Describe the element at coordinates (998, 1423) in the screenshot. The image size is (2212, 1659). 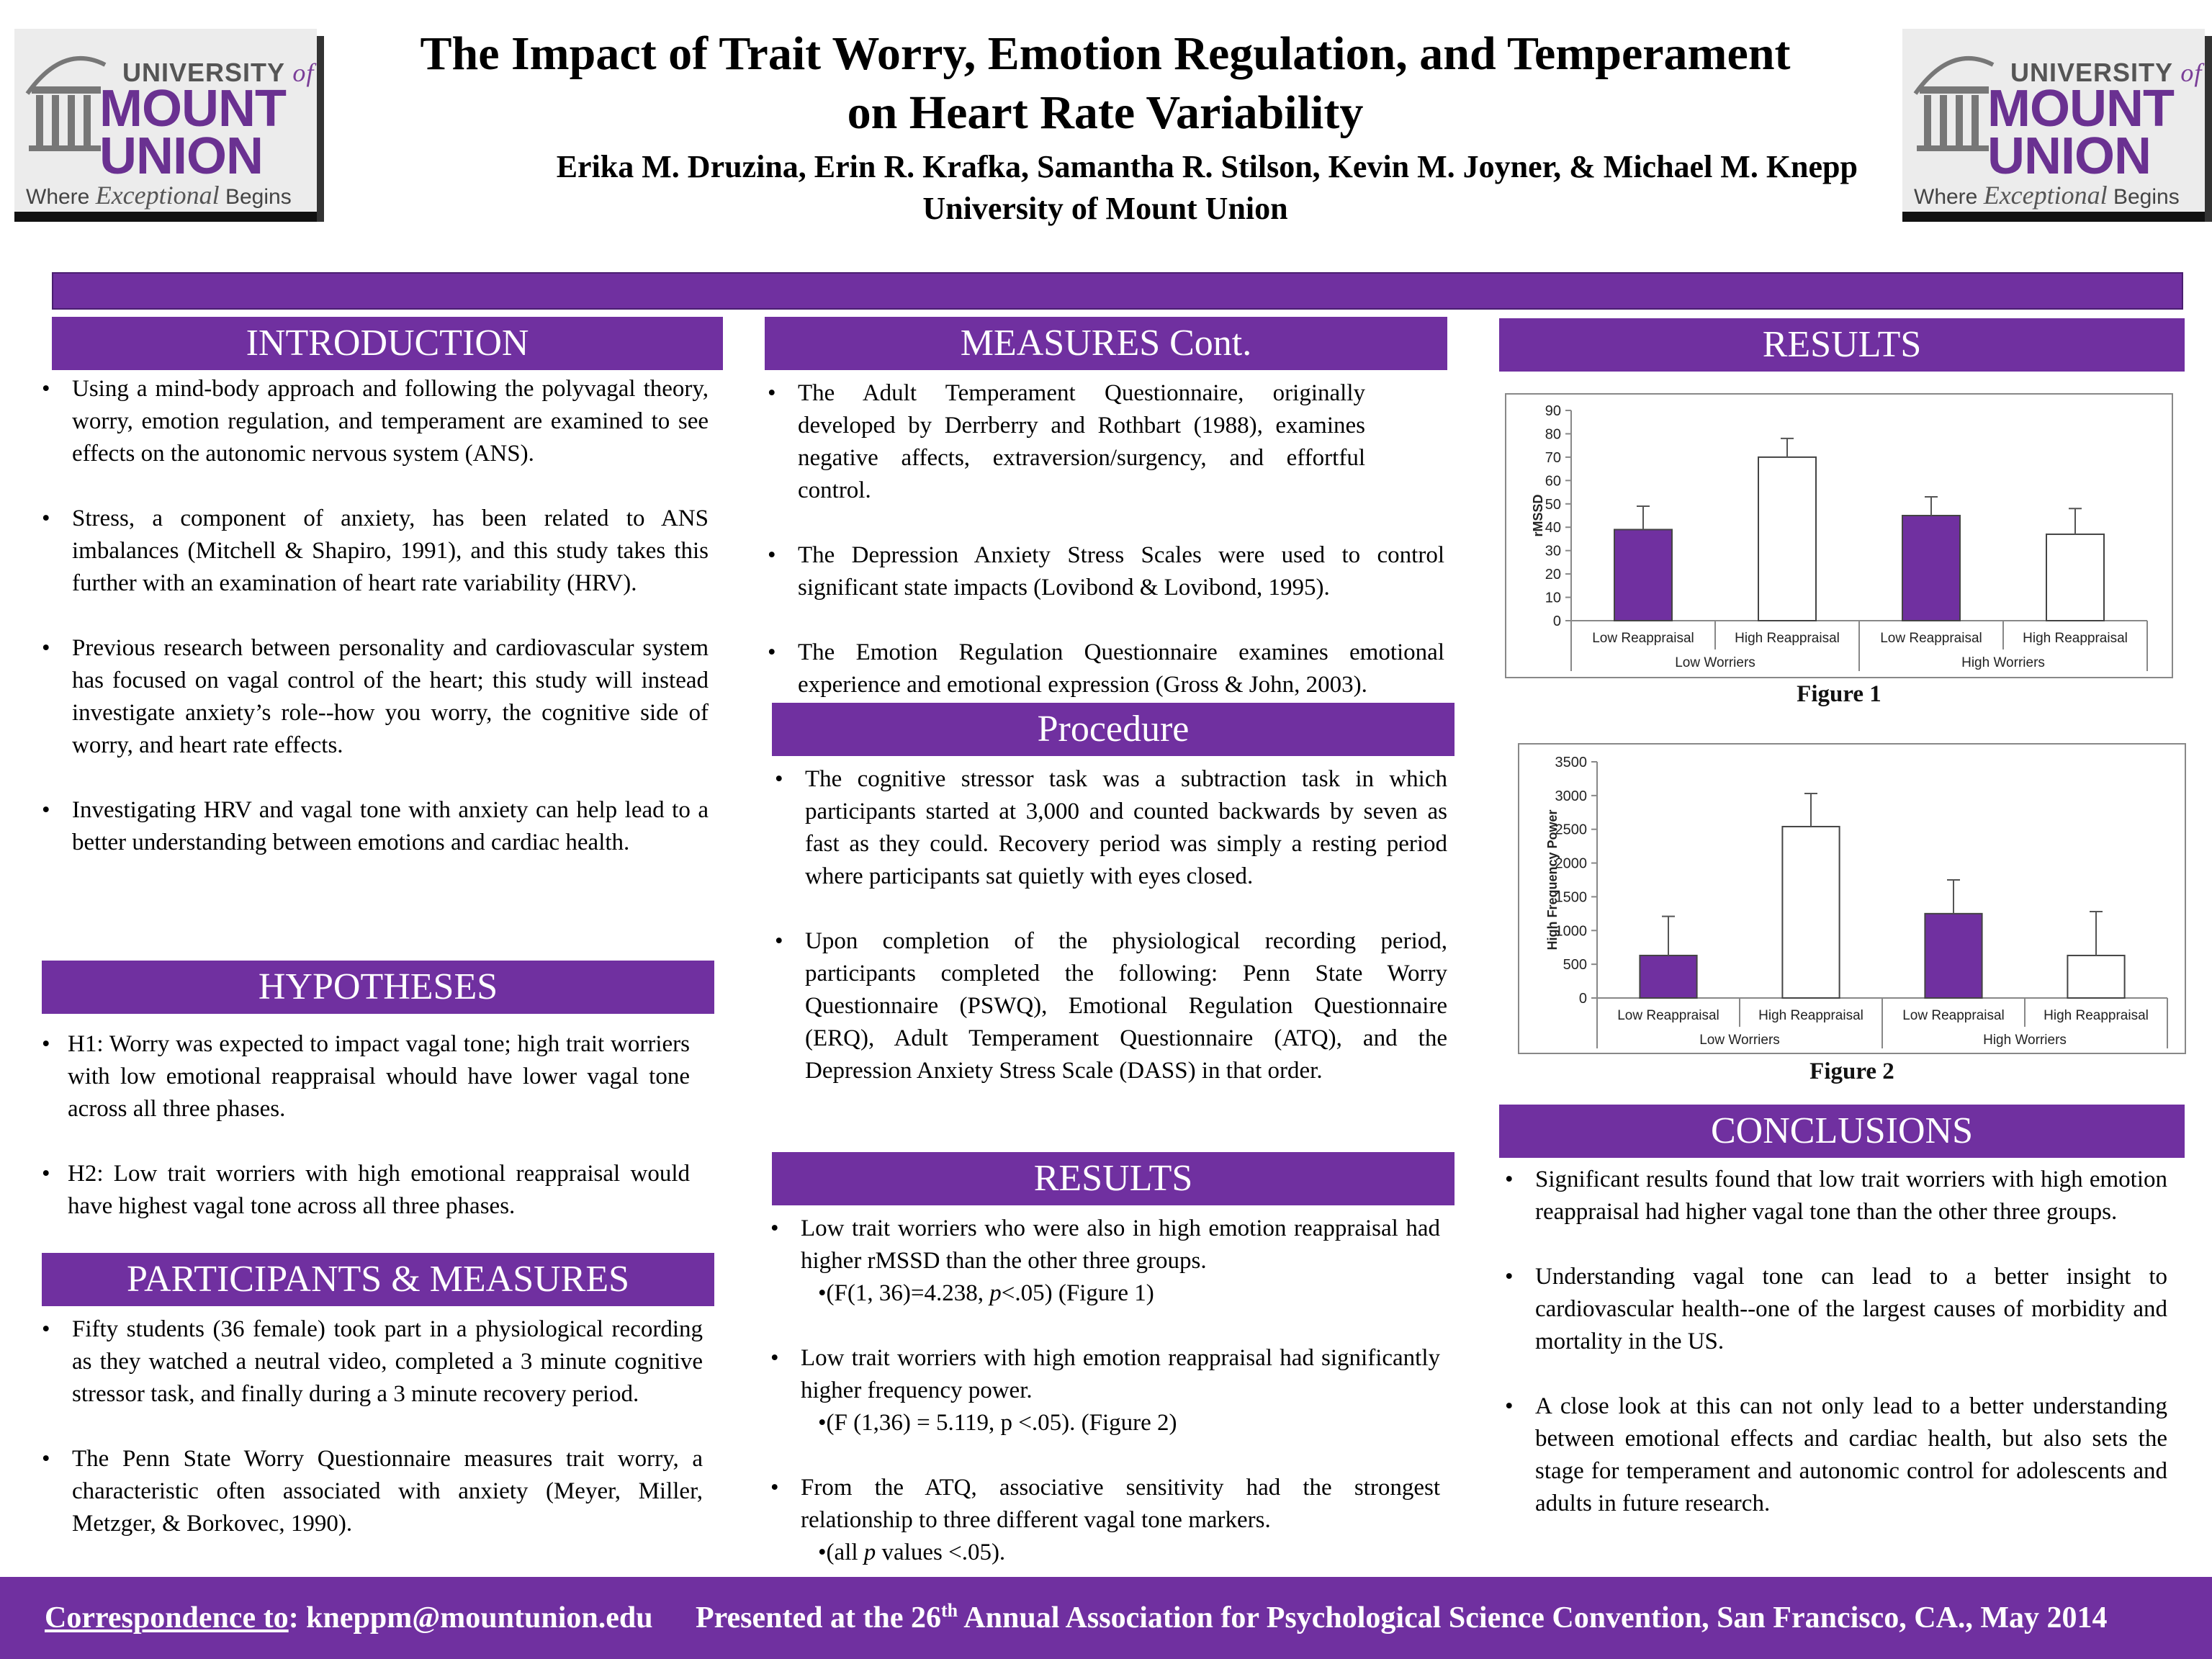
I see `stat-line: •(F (1,36) = 5.119, p <.05). (Figure 2)` at that location.